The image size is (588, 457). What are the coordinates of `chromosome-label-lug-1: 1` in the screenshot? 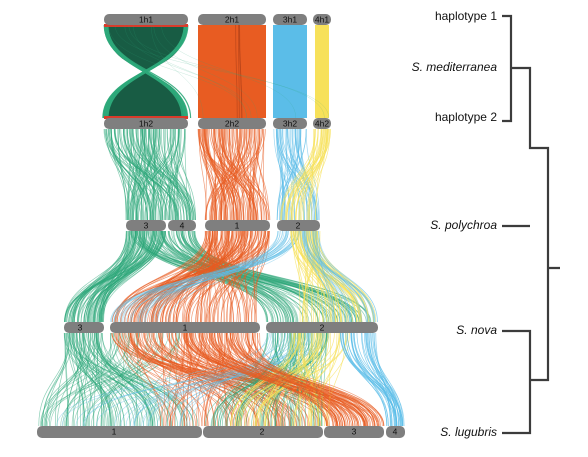 It's located at (114, 431).